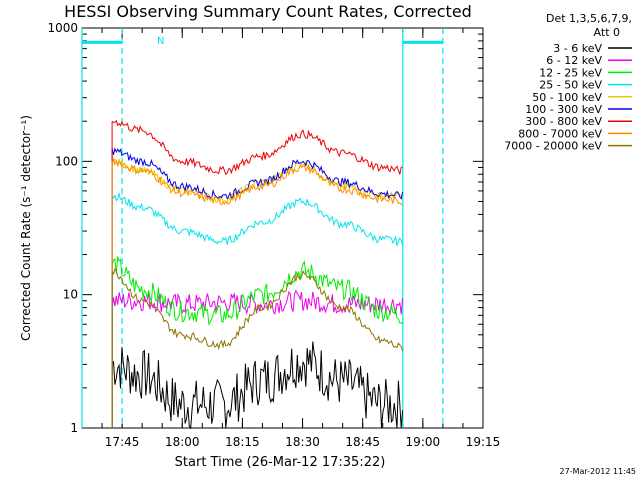 The height and width of the screenshot is (480, 640). Describe the element at coordinates (280, 462) in the screenshot. I see `x-axis-label: Start Time (26-Mar-12 17:35:22)` at that location.